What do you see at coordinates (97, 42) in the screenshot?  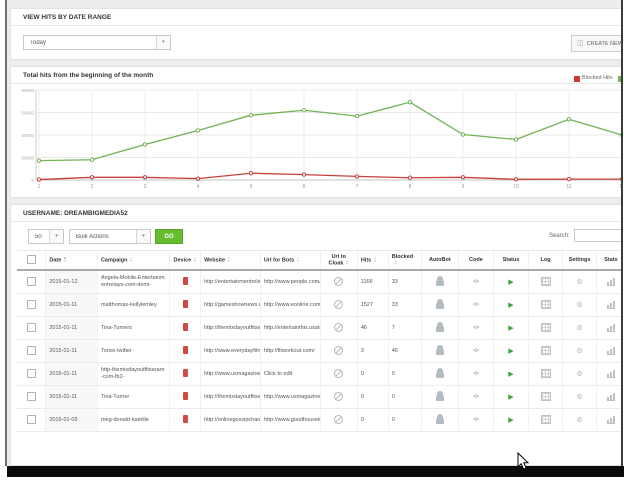 I see `date-range-select: Today ▾` at bounding box center [97, 42].